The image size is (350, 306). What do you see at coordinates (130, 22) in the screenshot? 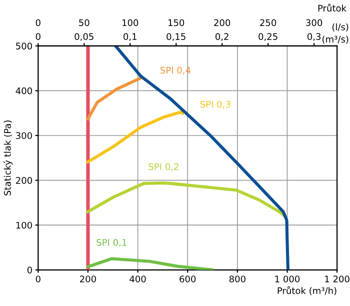
I see `x2-tick-label: 100` at bounding box center [130, 22].